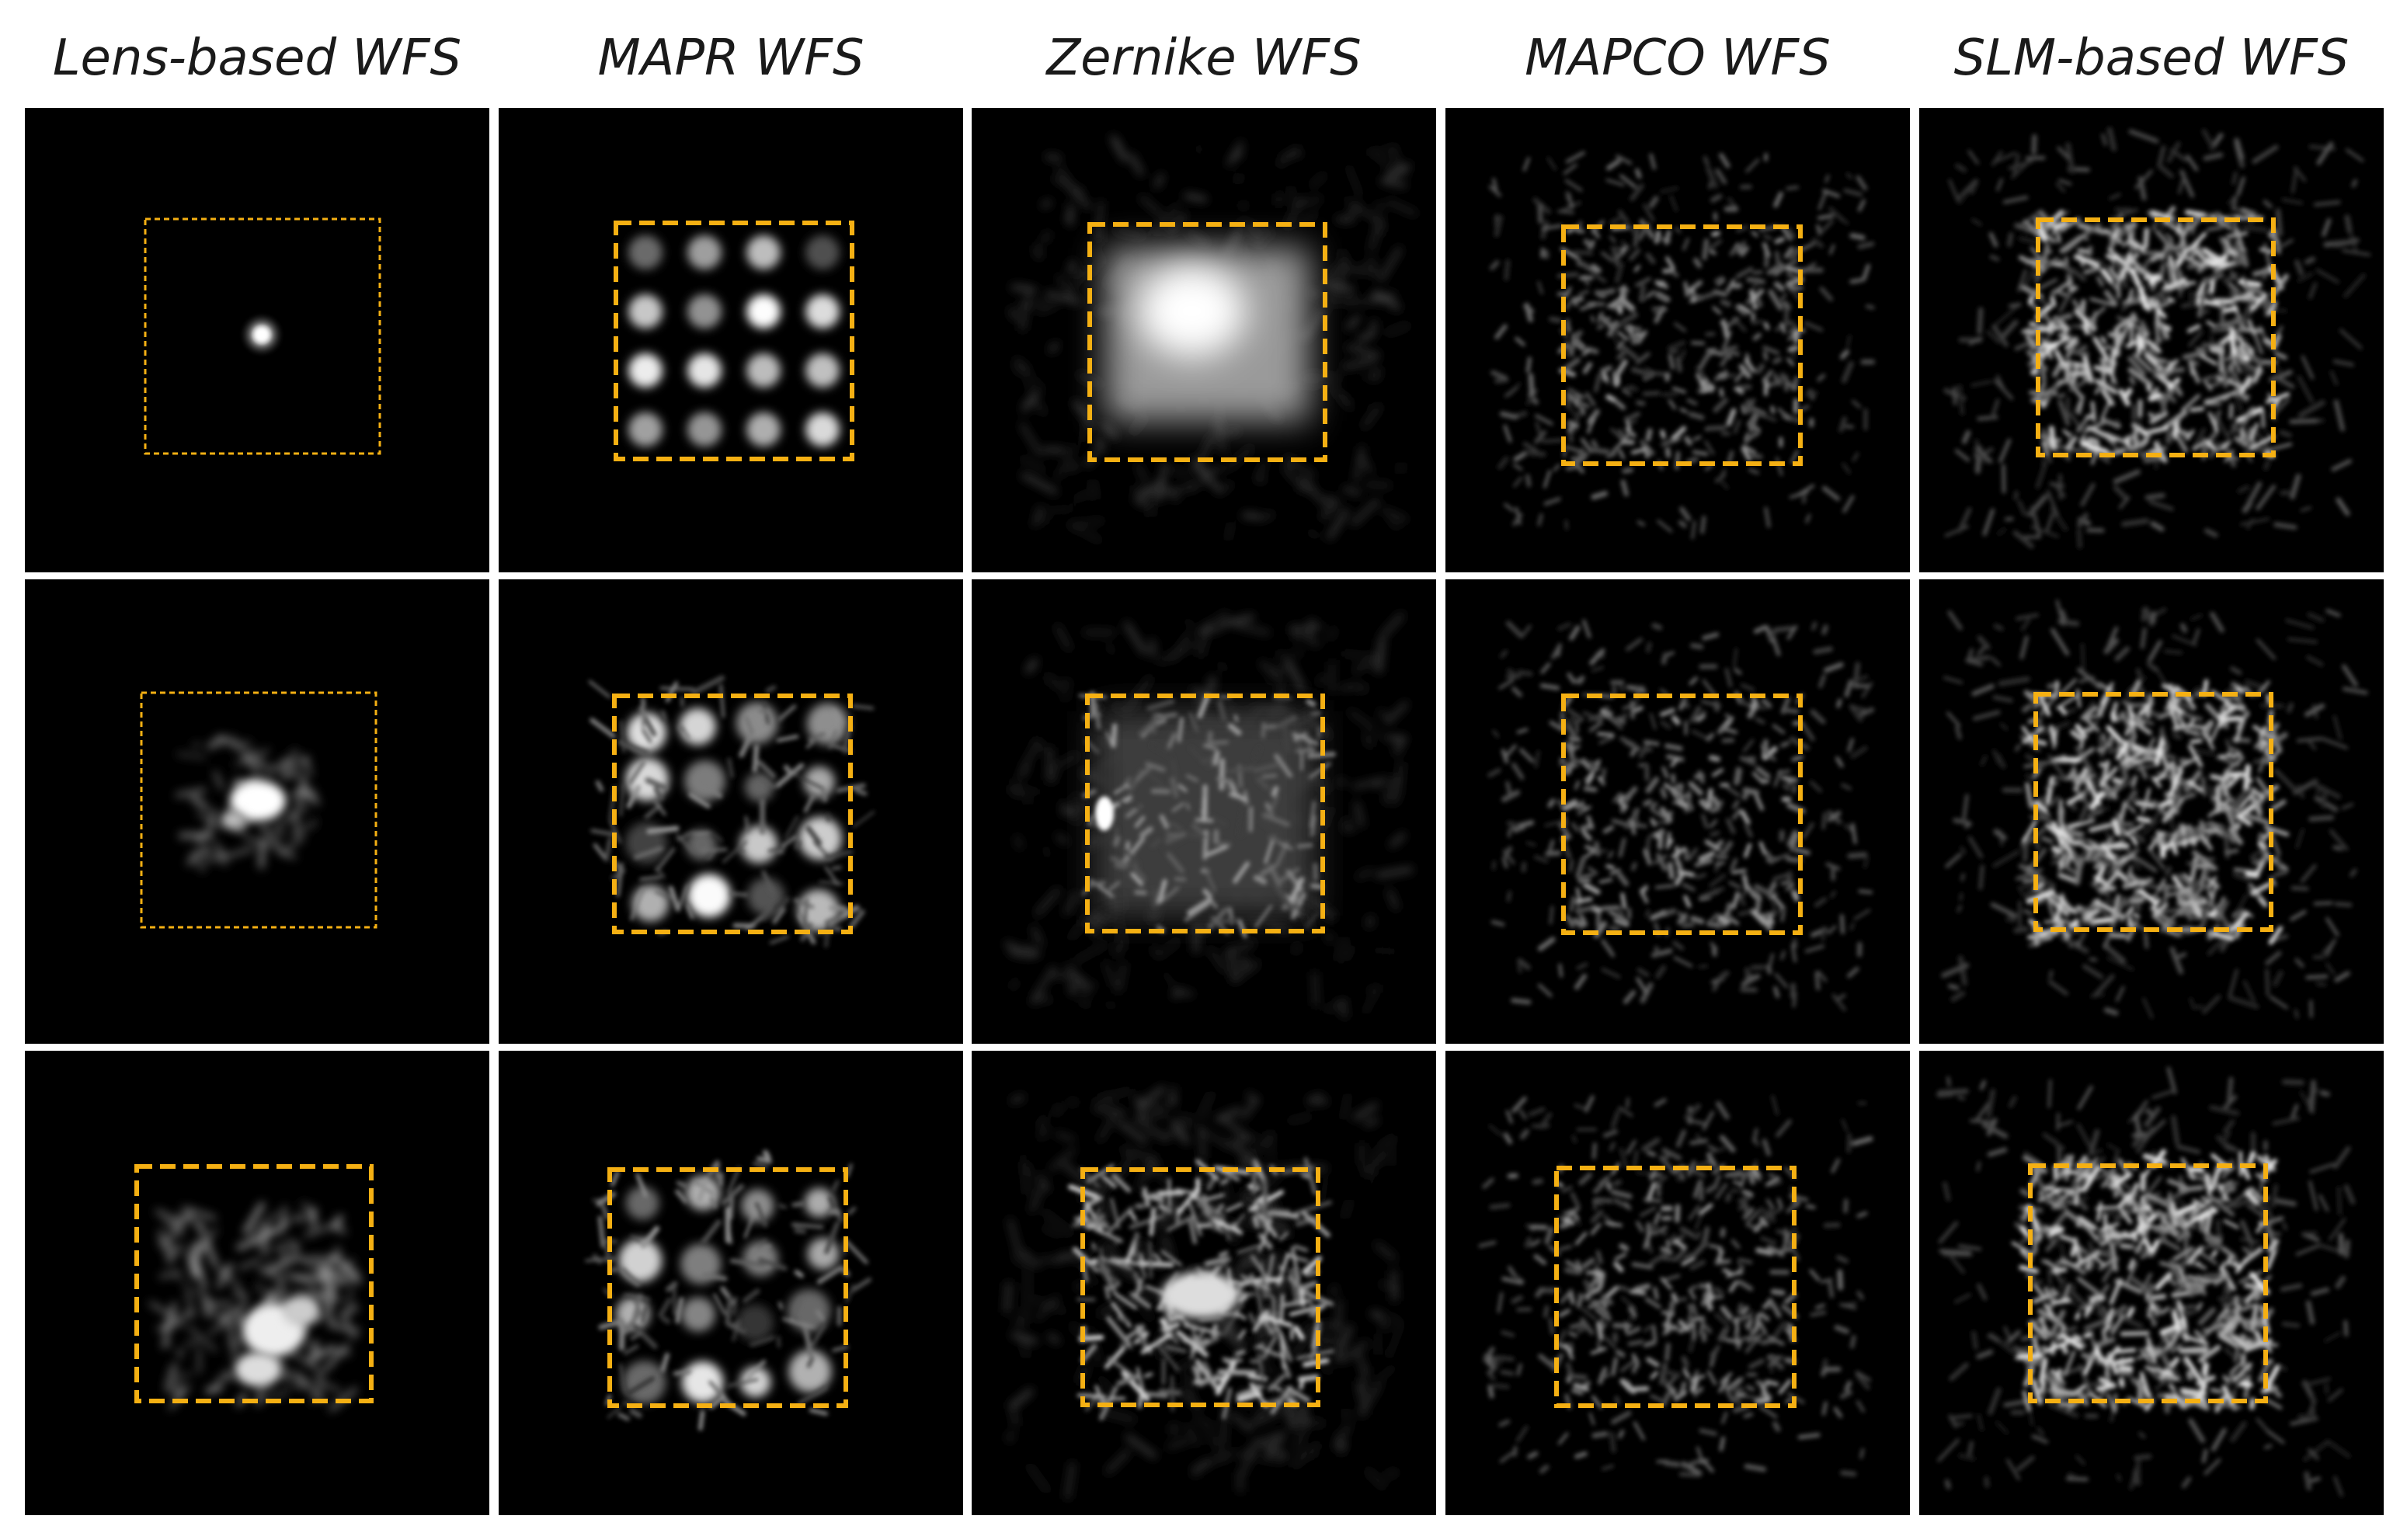  Describe the element at coordinates (257, 59) in the screenshot. I see `column-title: Lens-based WFS` at that location.